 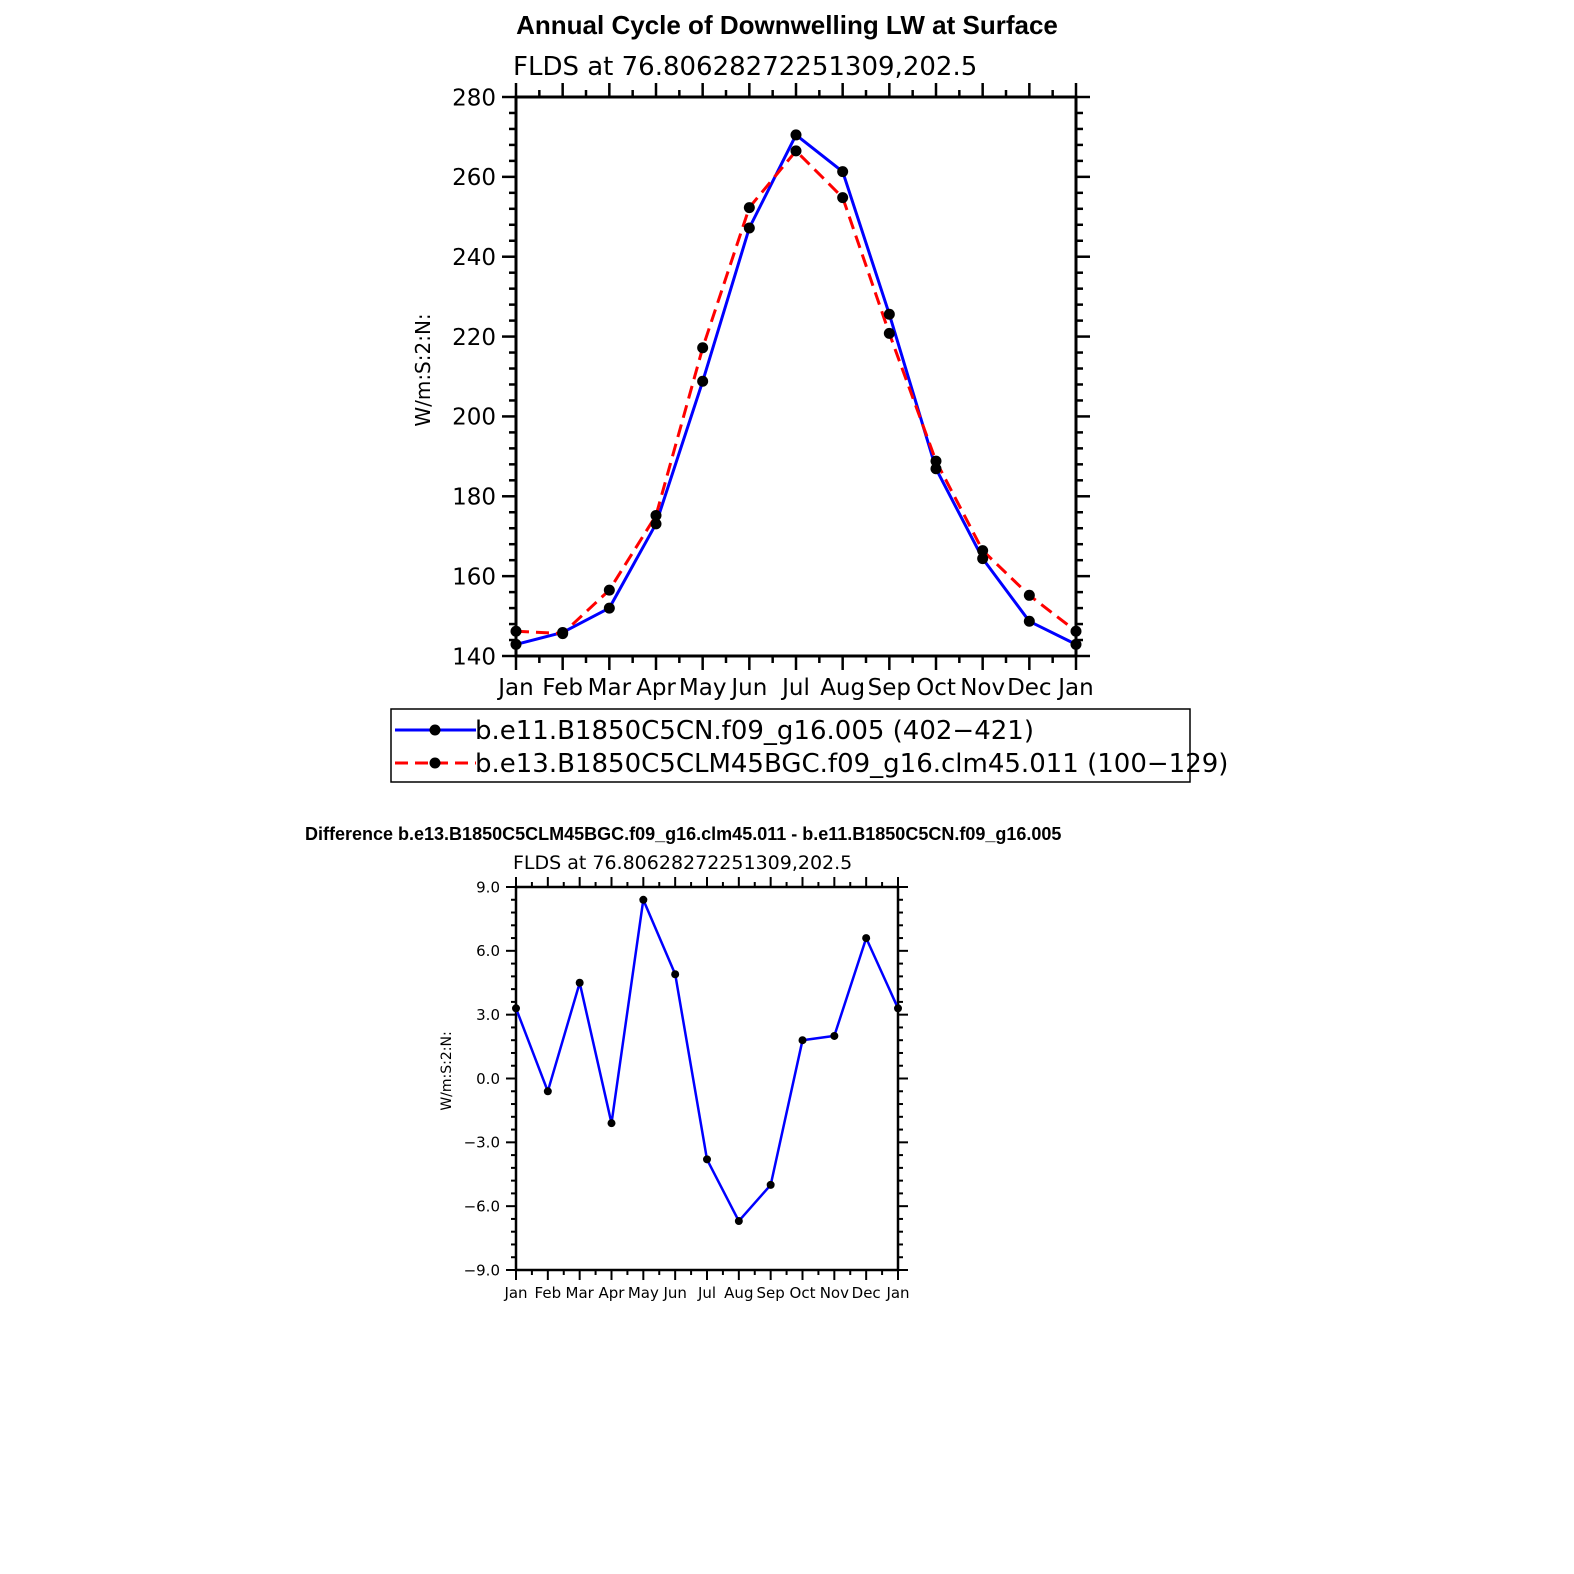 I want to click on y-tick-label: 180, so click(x=474, y=498).